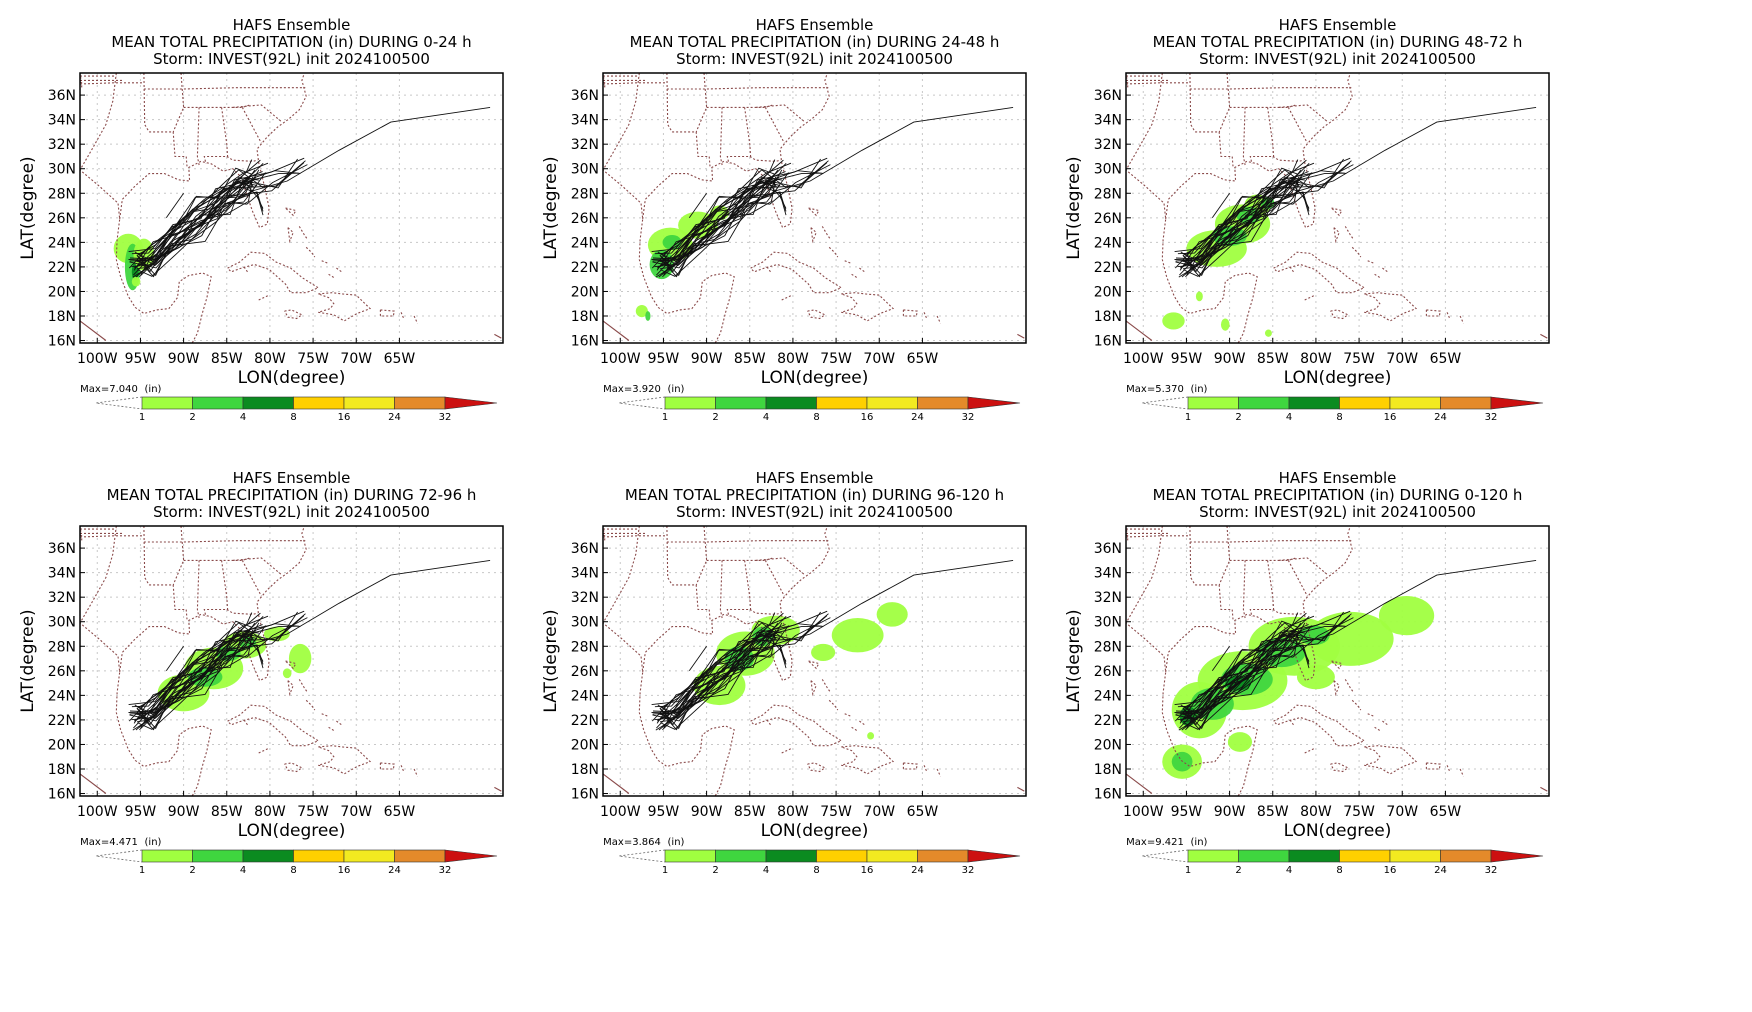 Image resolution: width=1752 pixels, height=1012 pixels. Describe the element at coordinates (213, 604) in the screenshot. I see `us-coastline` at that location.